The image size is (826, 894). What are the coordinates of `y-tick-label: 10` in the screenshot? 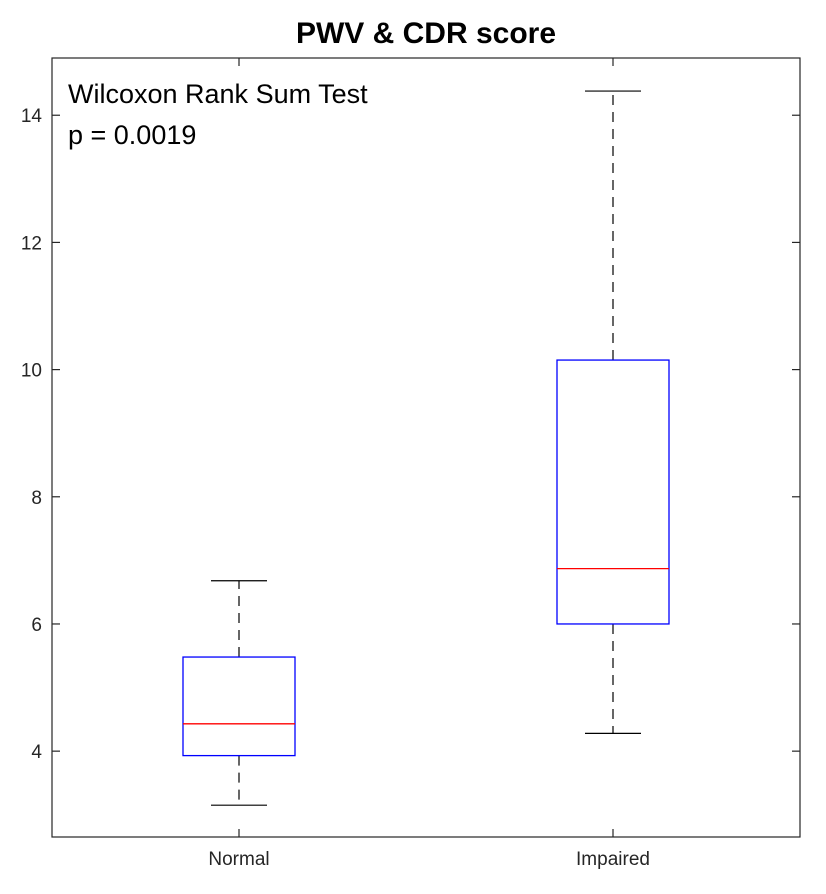 It's located at (31, 371).